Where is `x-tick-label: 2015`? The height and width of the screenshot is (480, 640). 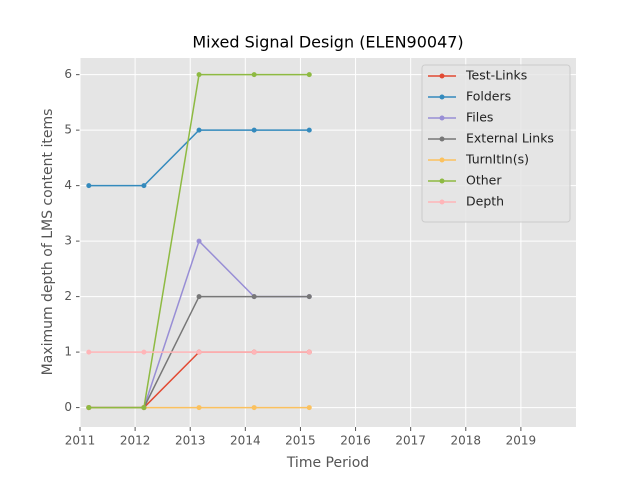 x-tick-label: 2015 is located at coordinates (300, 441).